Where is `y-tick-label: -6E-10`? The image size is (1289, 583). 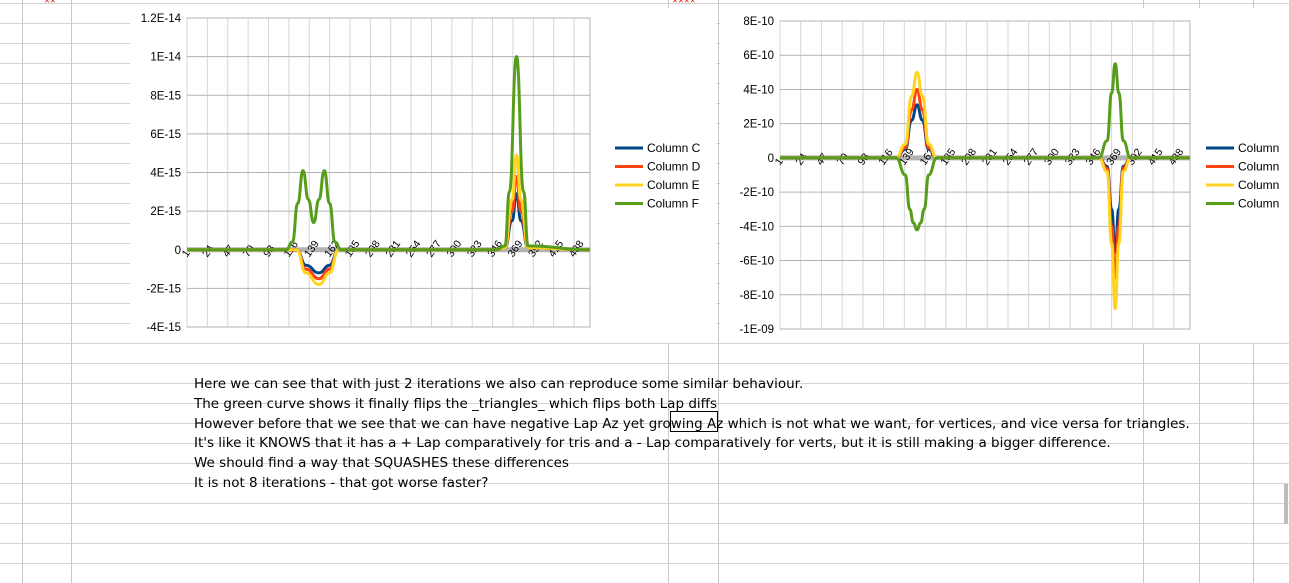 y-tick-label: -6E-10 is located at coordinates (756, 262).